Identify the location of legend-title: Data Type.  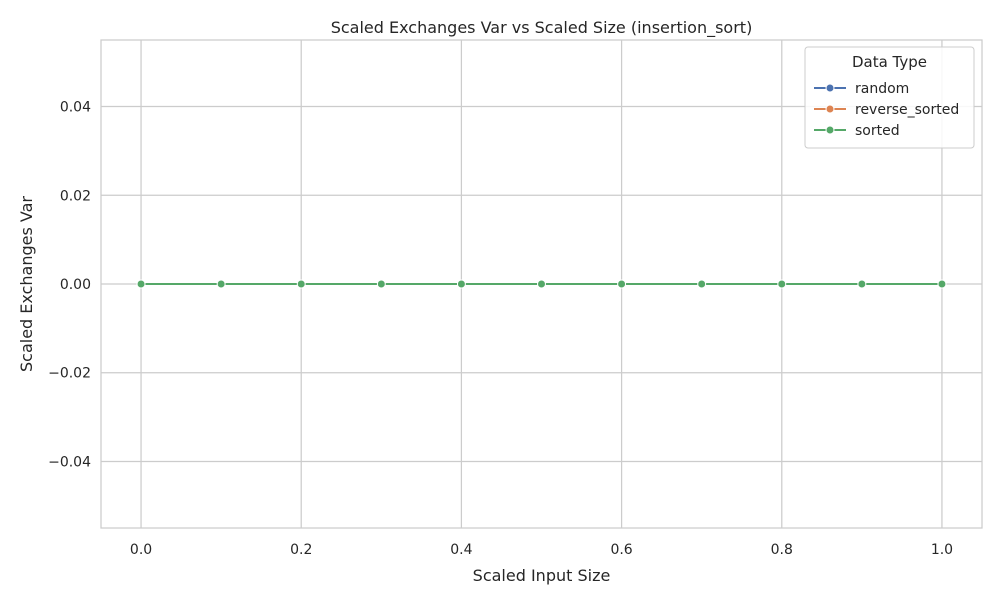
(889, 62).